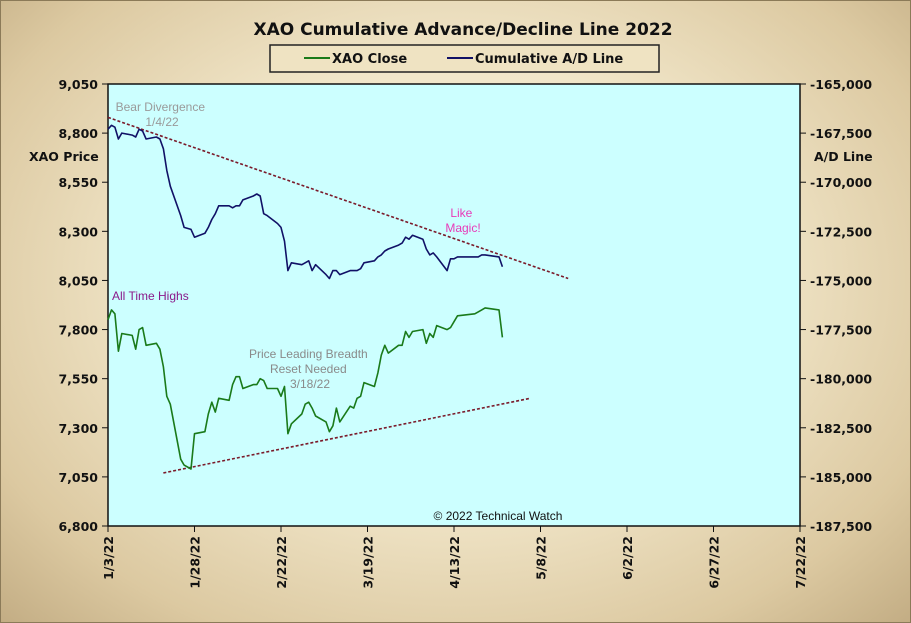 This screenshot has height=623, width=911. I want to click on x-tick-label: 4/13/22, so click(454, 562).